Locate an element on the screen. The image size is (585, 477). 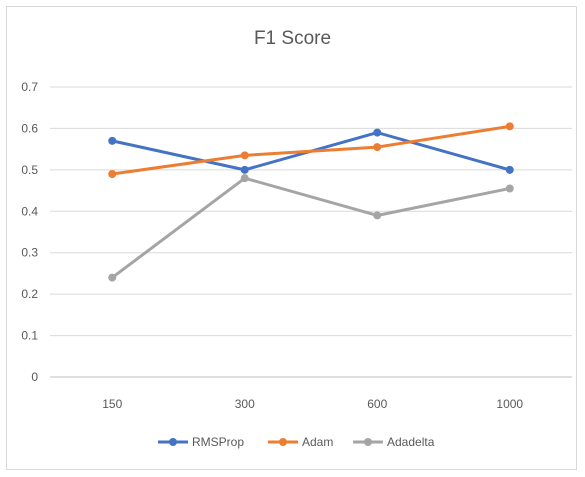
y-tick-label: 0.4 is located at coordinates (29, 211).